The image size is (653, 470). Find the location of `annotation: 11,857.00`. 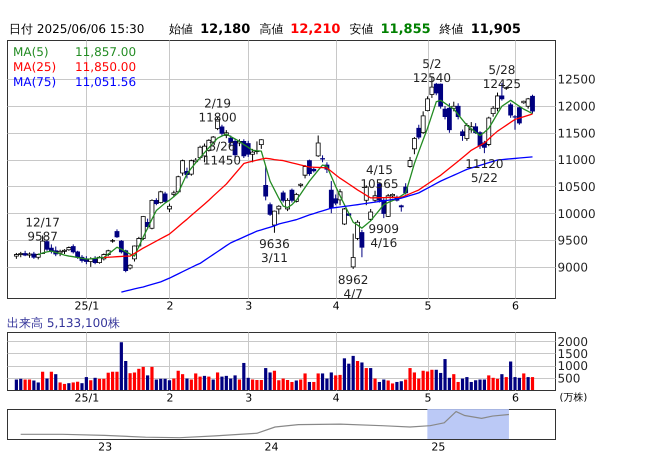

annotation: 11,857.00 is located at coordinates (105, 52).